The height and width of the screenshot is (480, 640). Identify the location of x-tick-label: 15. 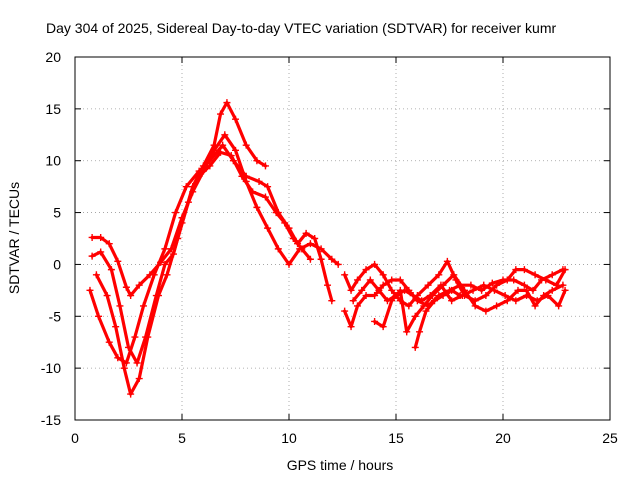
(396, 438).